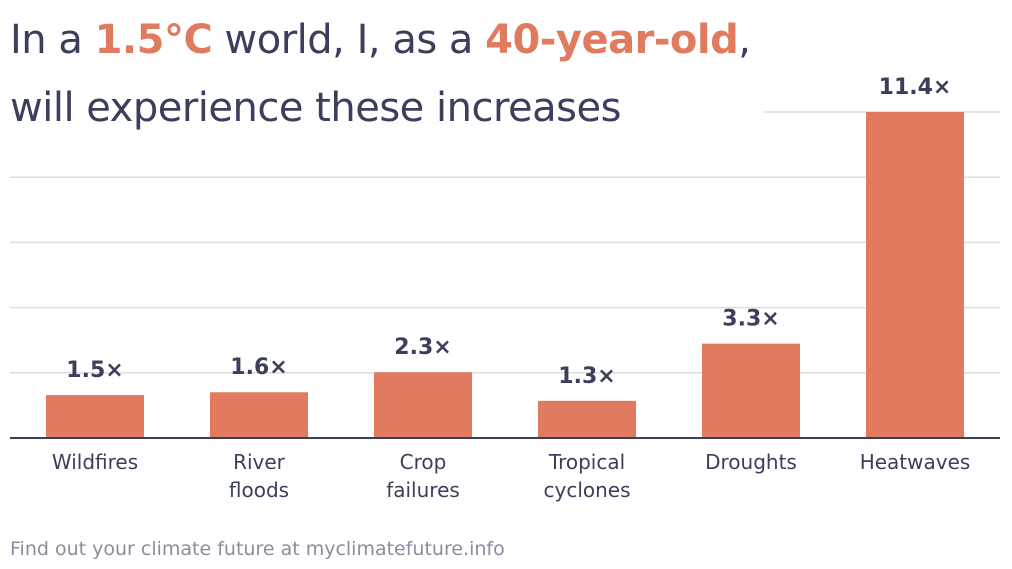  What do you see at coordinates (587, 419) in the screenshot?
I see `bar-tropical-cyclones` at bounding box center [587, 419].